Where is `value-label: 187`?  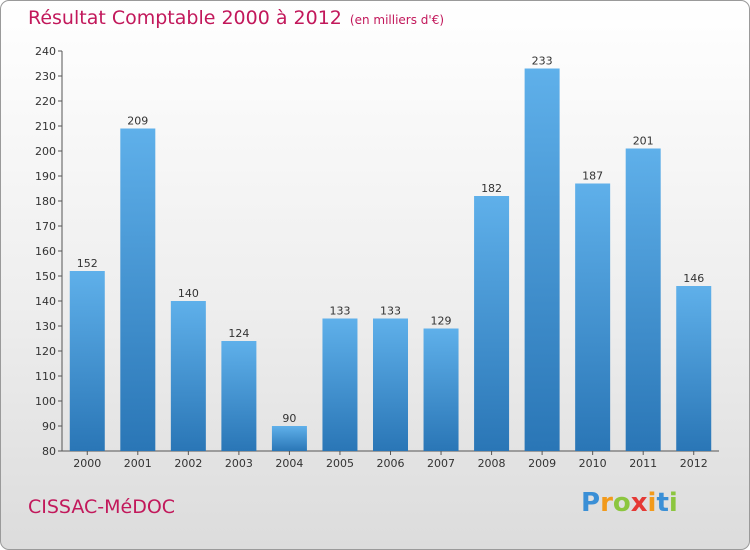 value-label: 187 is located at coordinates (592, 176).